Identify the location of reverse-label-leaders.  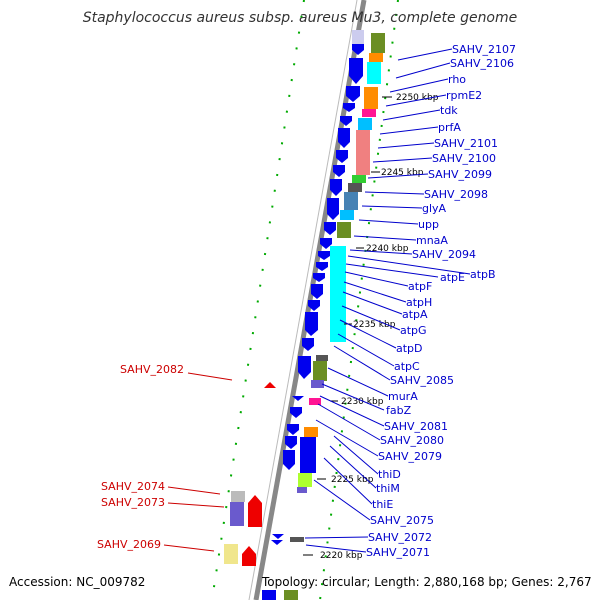
(198, 462).